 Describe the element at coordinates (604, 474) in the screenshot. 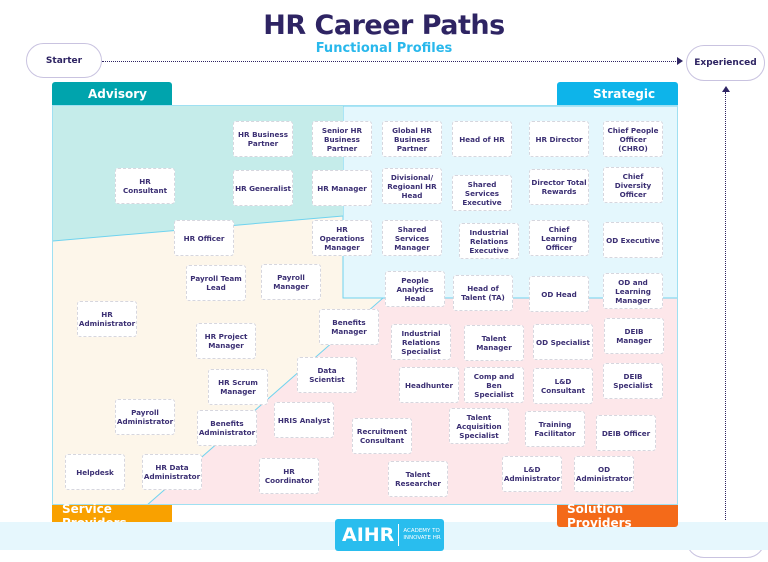

I see `role-card: OD Administrator` at that location.